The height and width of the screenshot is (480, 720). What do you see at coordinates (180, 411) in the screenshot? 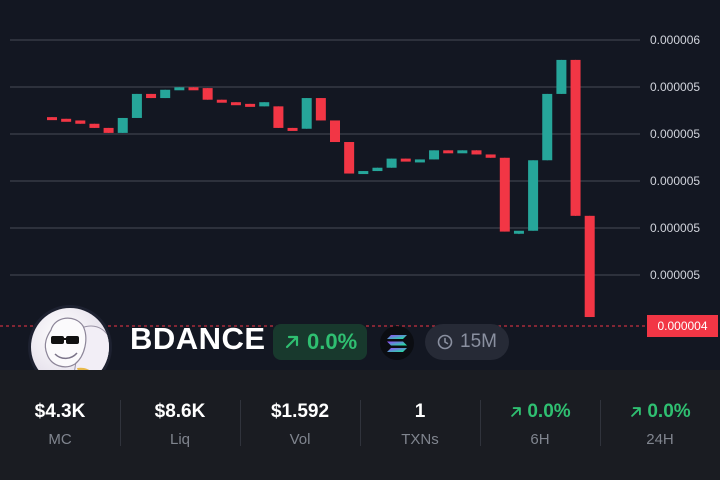
I see `stat-value: $8.6K` at bounding box center [180, 411].